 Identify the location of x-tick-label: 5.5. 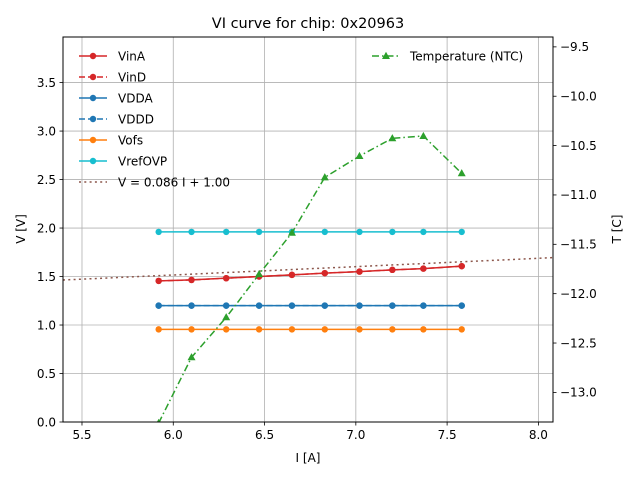
(81, 435).